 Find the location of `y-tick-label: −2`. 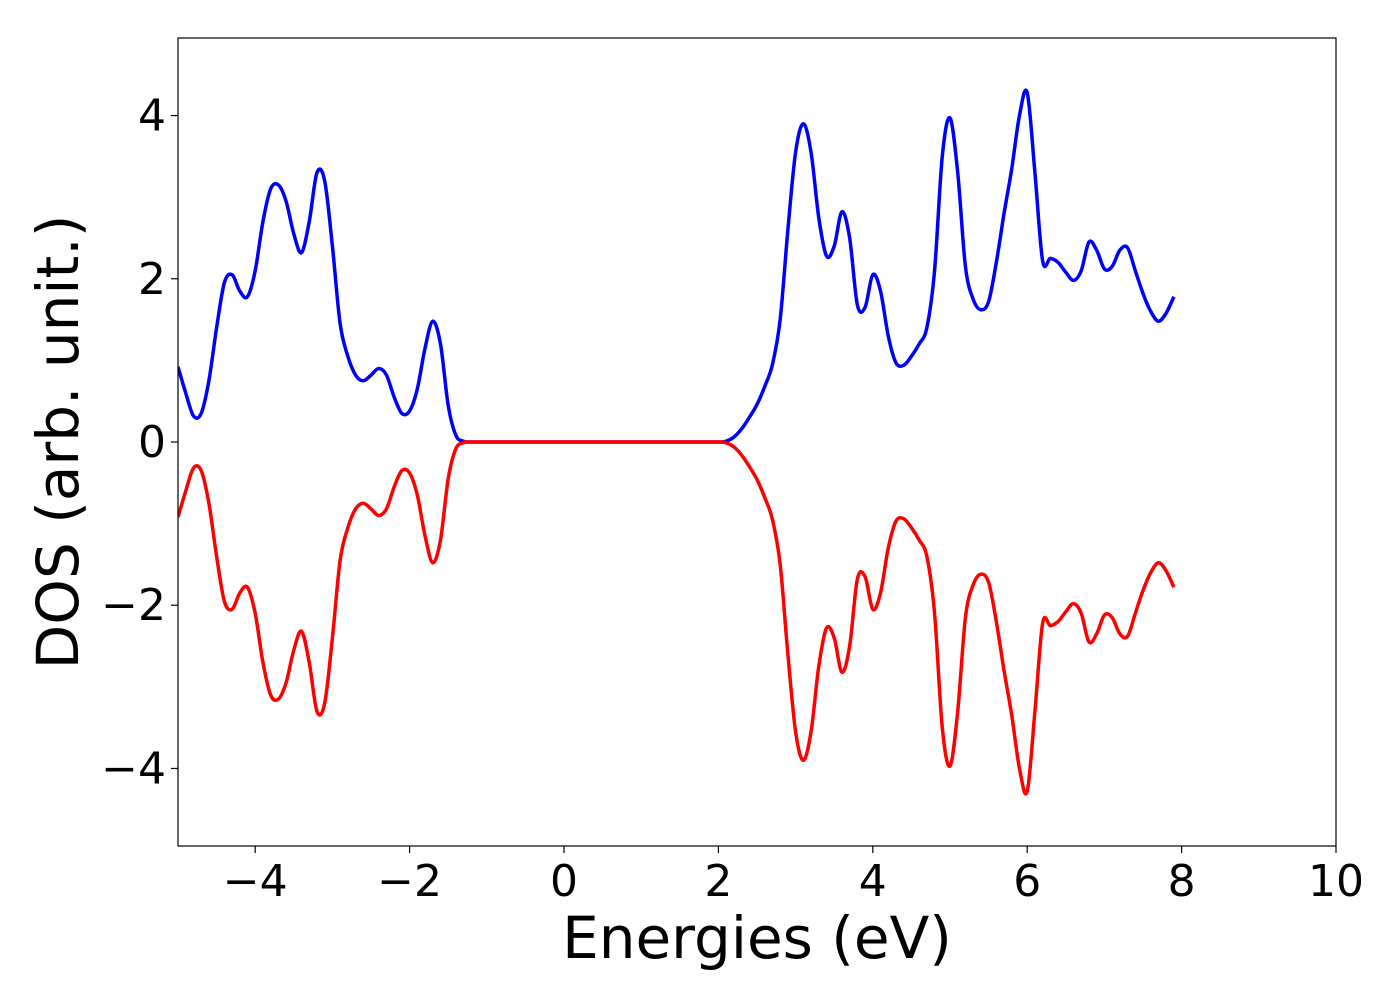

y-tick-label: −2 is located at coordinates (133, 605).